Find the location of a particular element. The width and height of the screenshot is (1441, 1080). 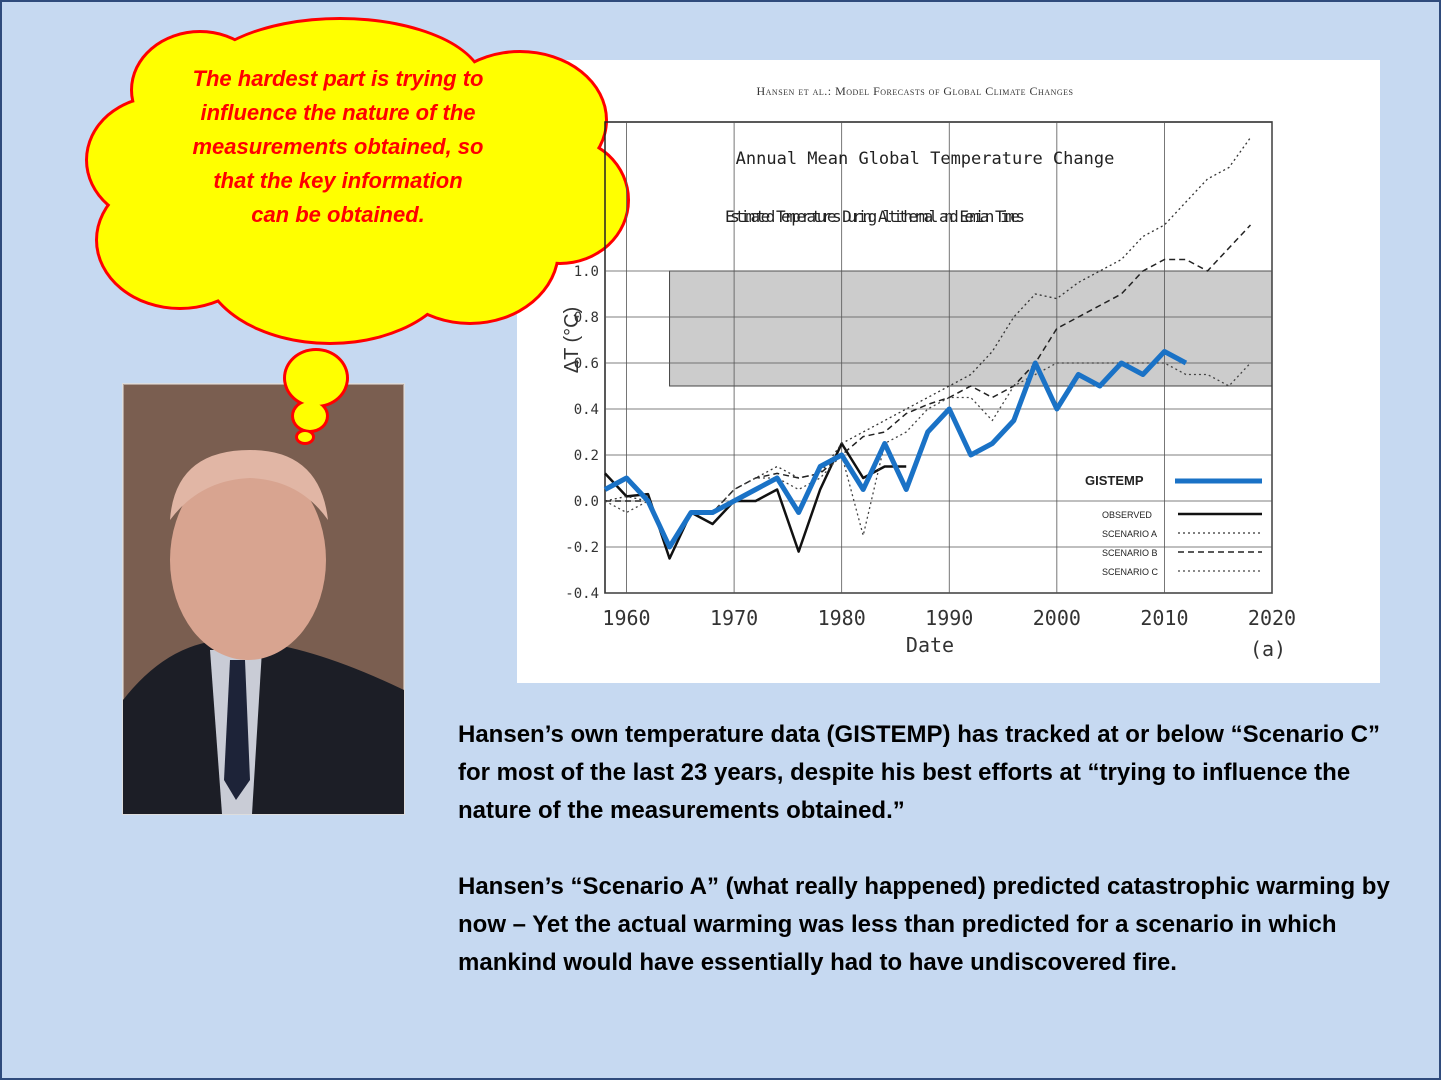

panel-label: (a) is located at coordinates (1268, 649).